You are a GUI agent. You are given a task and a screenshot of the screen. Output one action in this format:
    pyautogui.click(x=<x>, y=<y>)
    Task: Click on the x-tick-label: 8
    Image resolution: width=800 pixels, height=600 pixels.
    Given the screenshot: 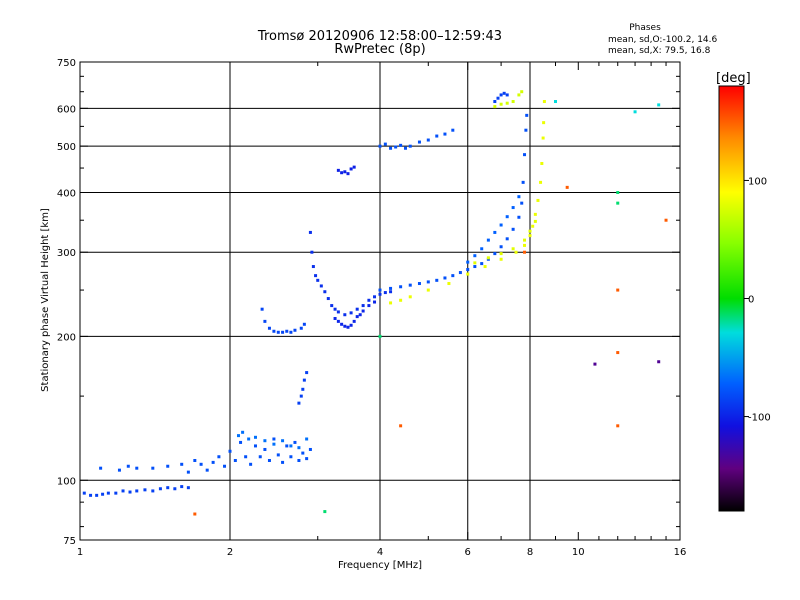 What is the action you would take?
    pyautogui.click(x=530, y=552)
    